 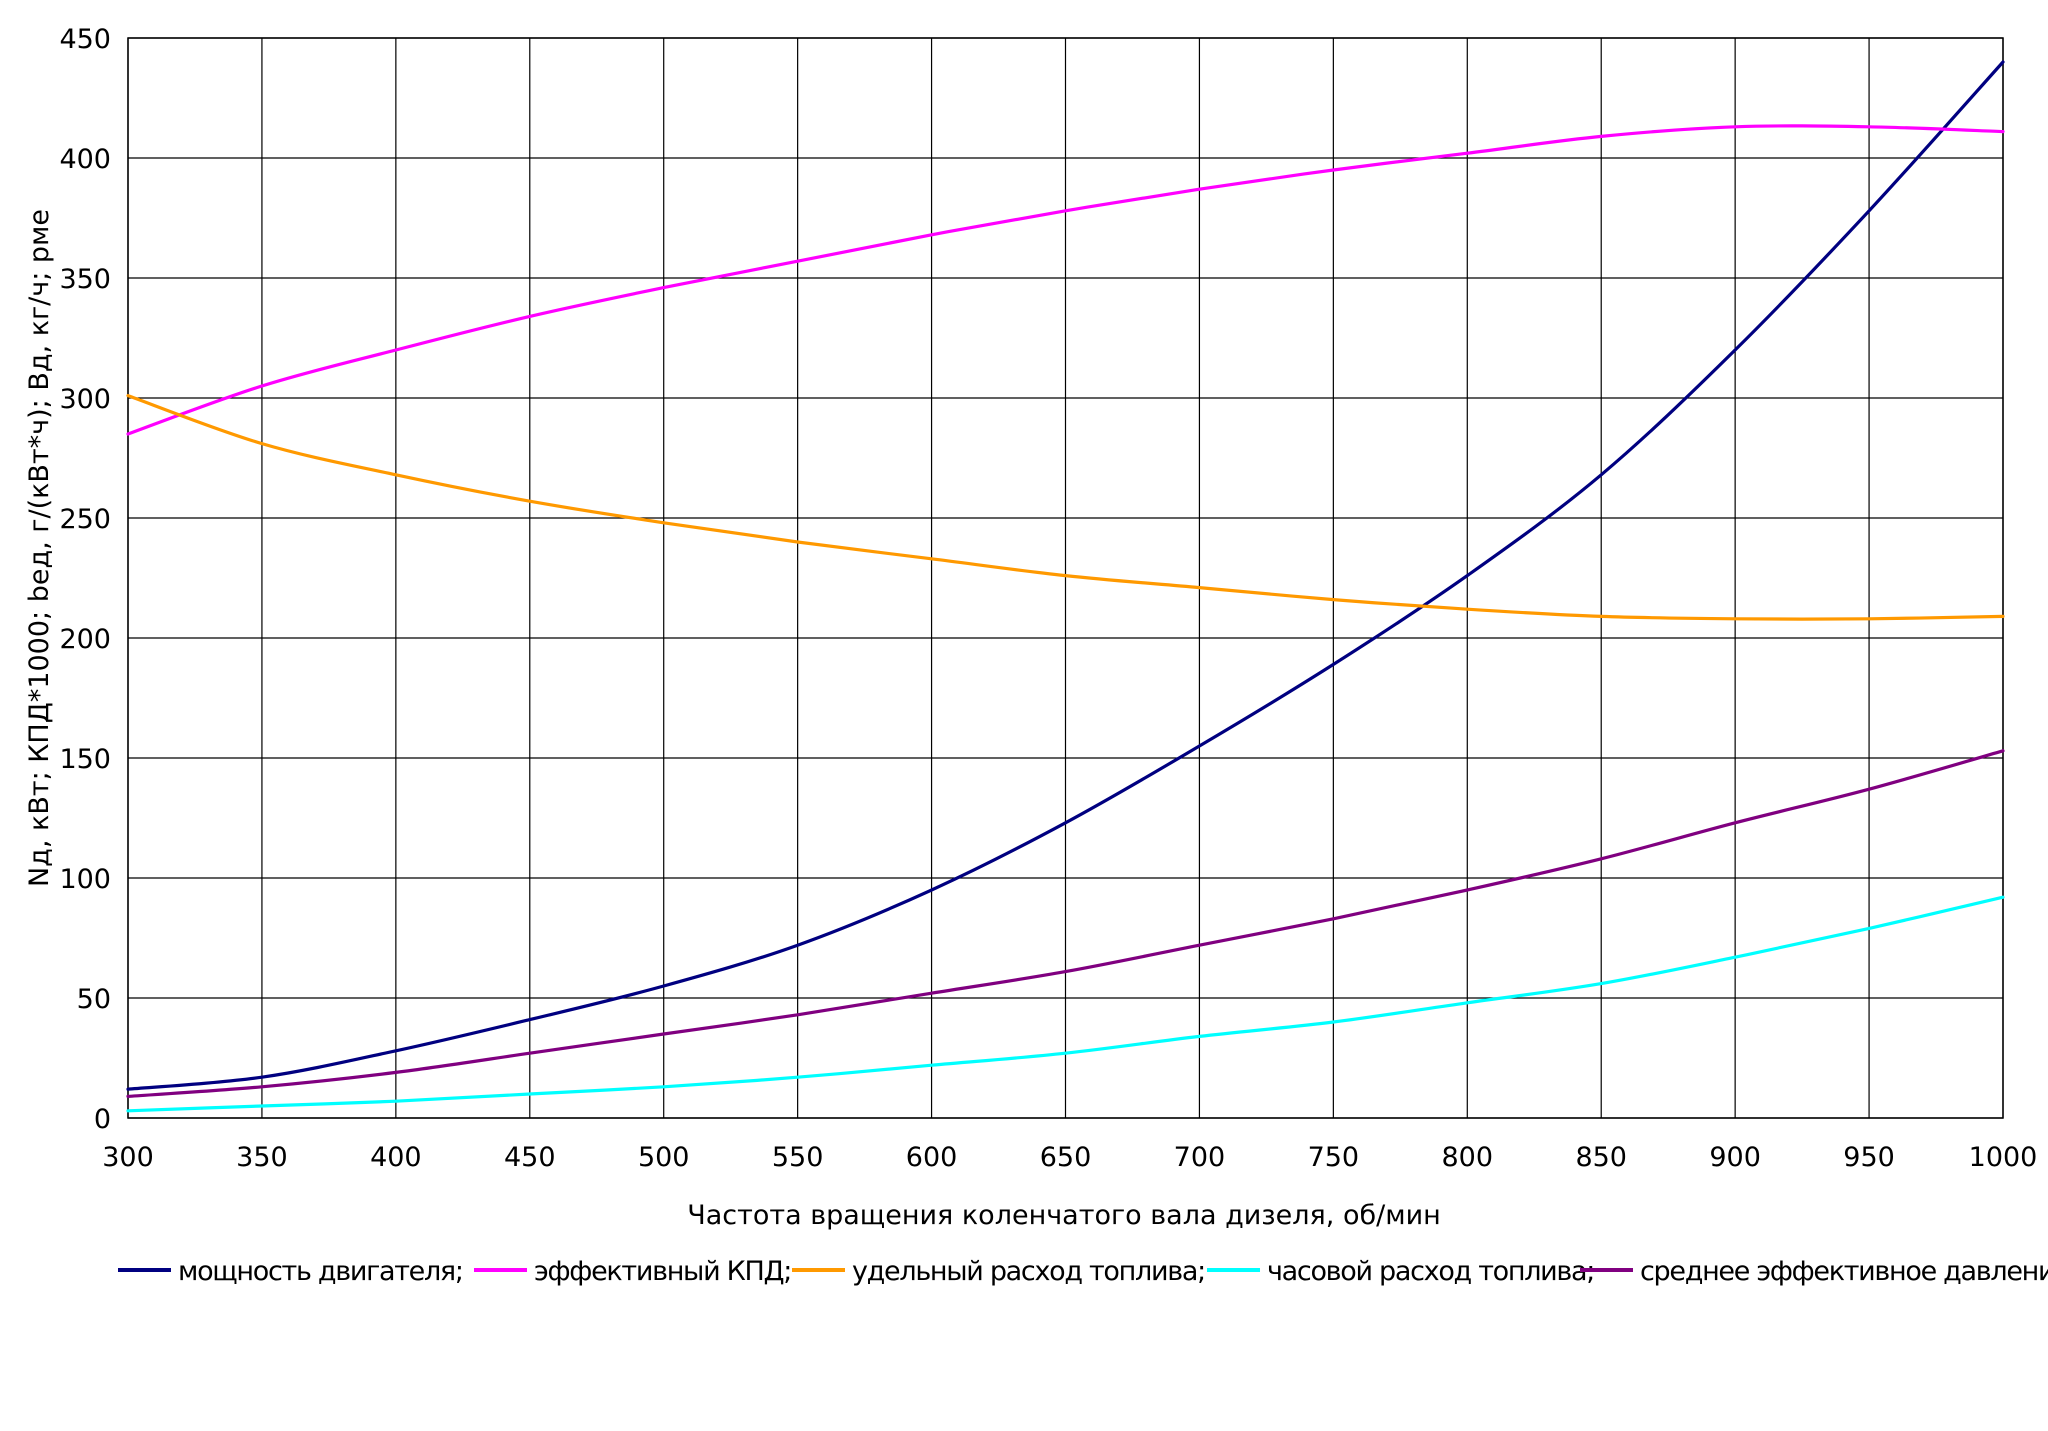 I want to click on y-tick-label: 300, so click(x=85, y=399).